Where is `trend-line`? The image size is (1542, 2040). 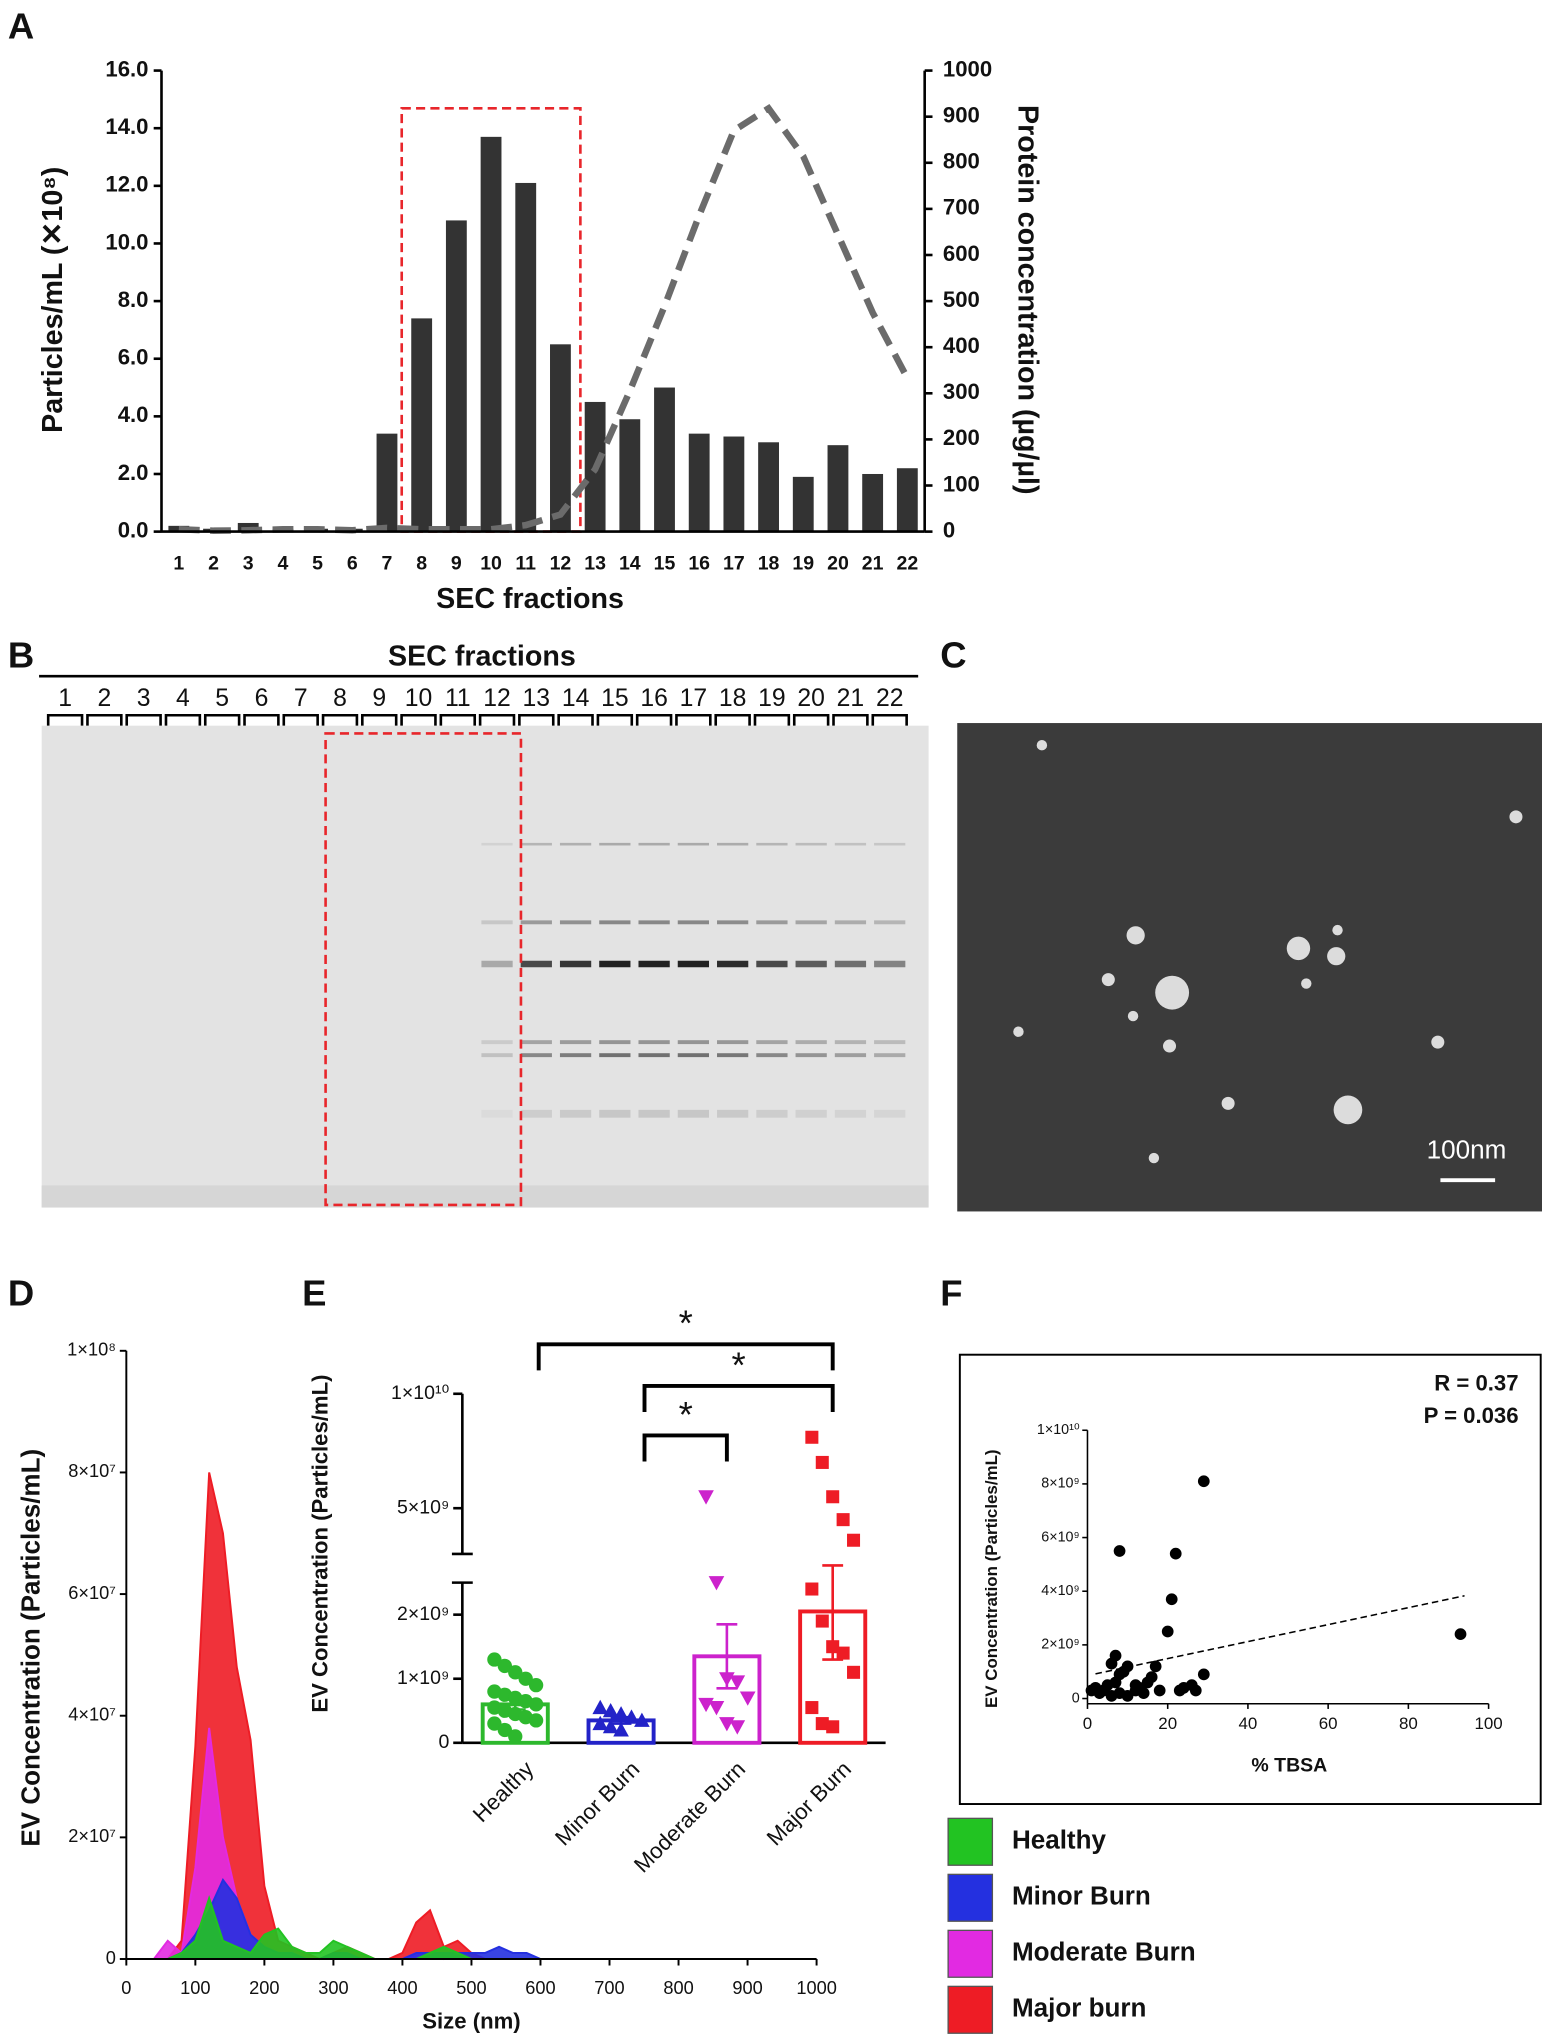 trend-line is located at coordinates (1280, 1635).